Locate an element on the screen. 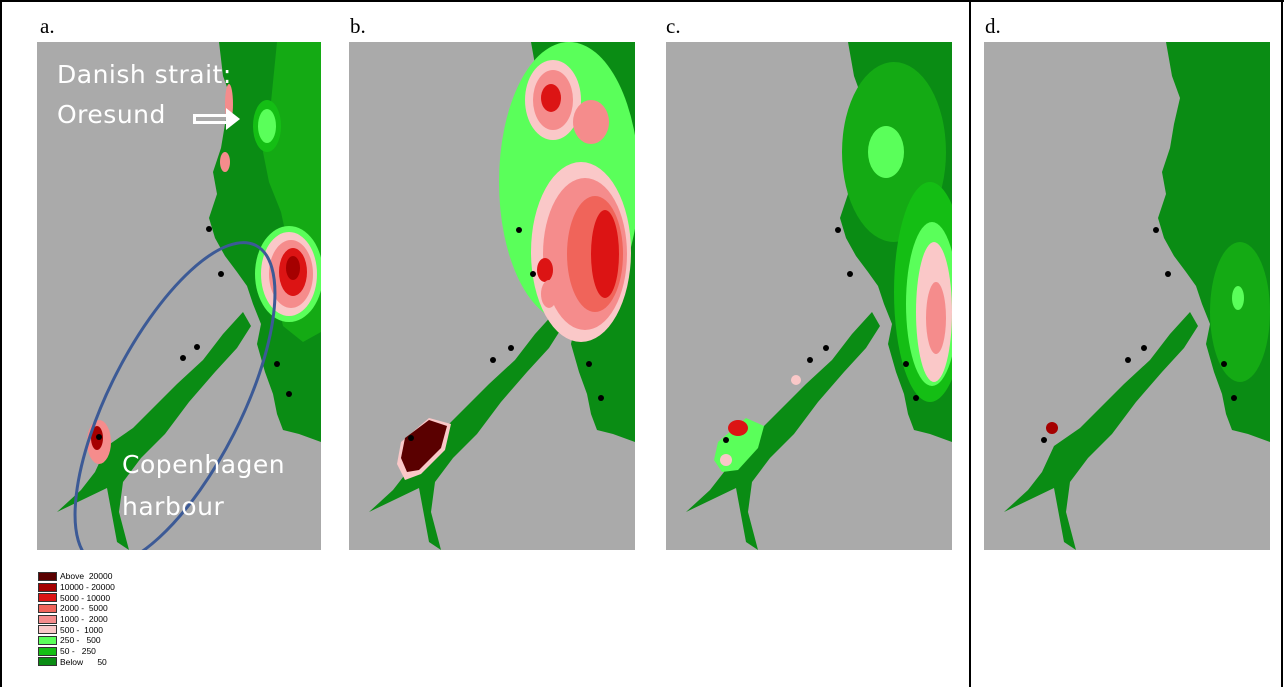 This screenshot has height=687, width=1284. legend-row: 1000 - 2000 is located at coordinates (108, 619).